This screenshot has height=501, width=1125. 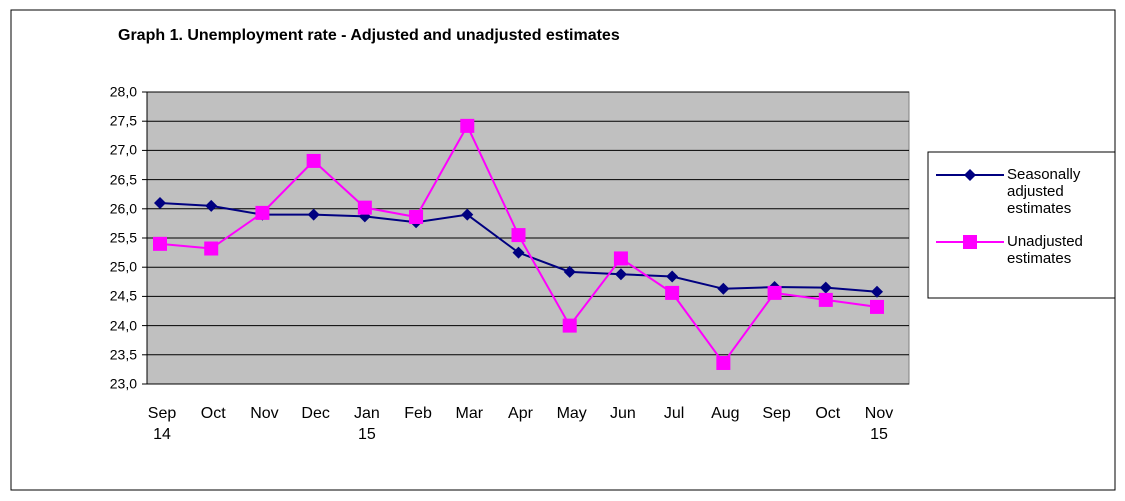 What do you see at coordinates (264, 413) in the screenshot?
I see `x-tick-label: Nov` at bounding box center [264, 413].